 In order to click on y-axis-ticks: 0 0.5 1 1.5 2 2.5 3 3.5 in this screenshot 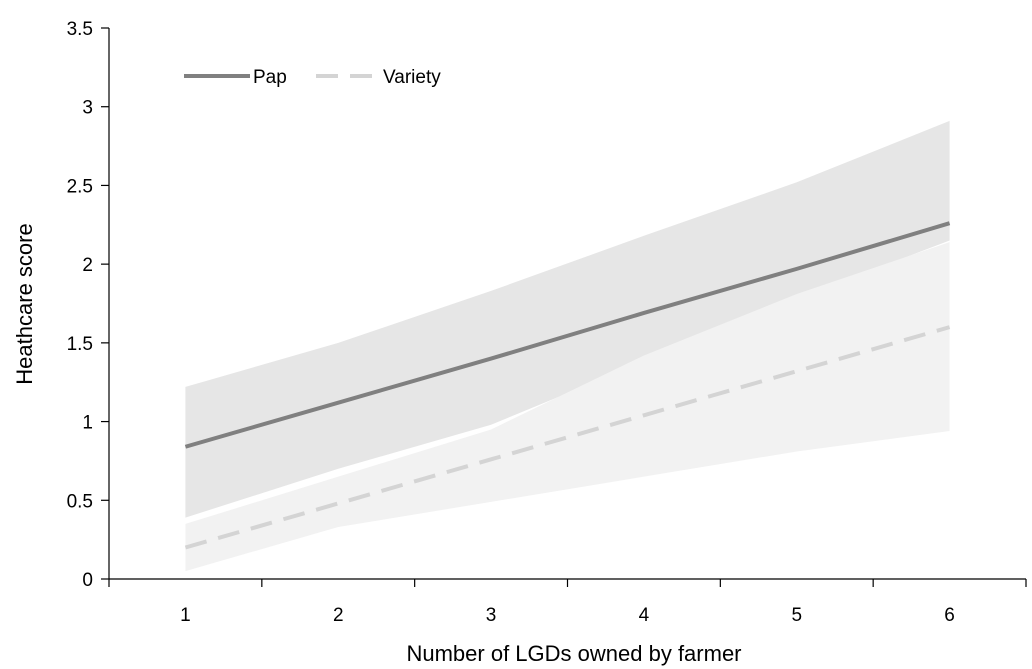, I will do `click(88, 305)`.